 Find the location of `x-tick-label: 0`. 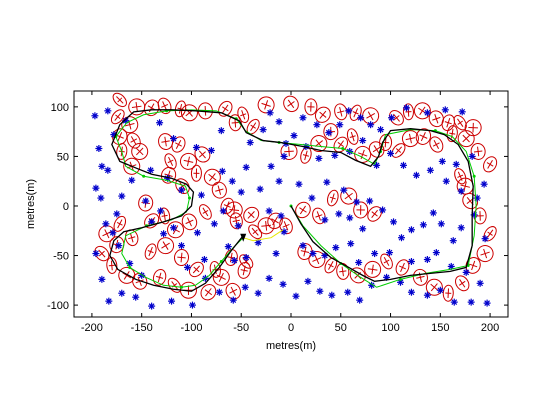

x-tick-label: 0 is located at coordinates (291, 328).